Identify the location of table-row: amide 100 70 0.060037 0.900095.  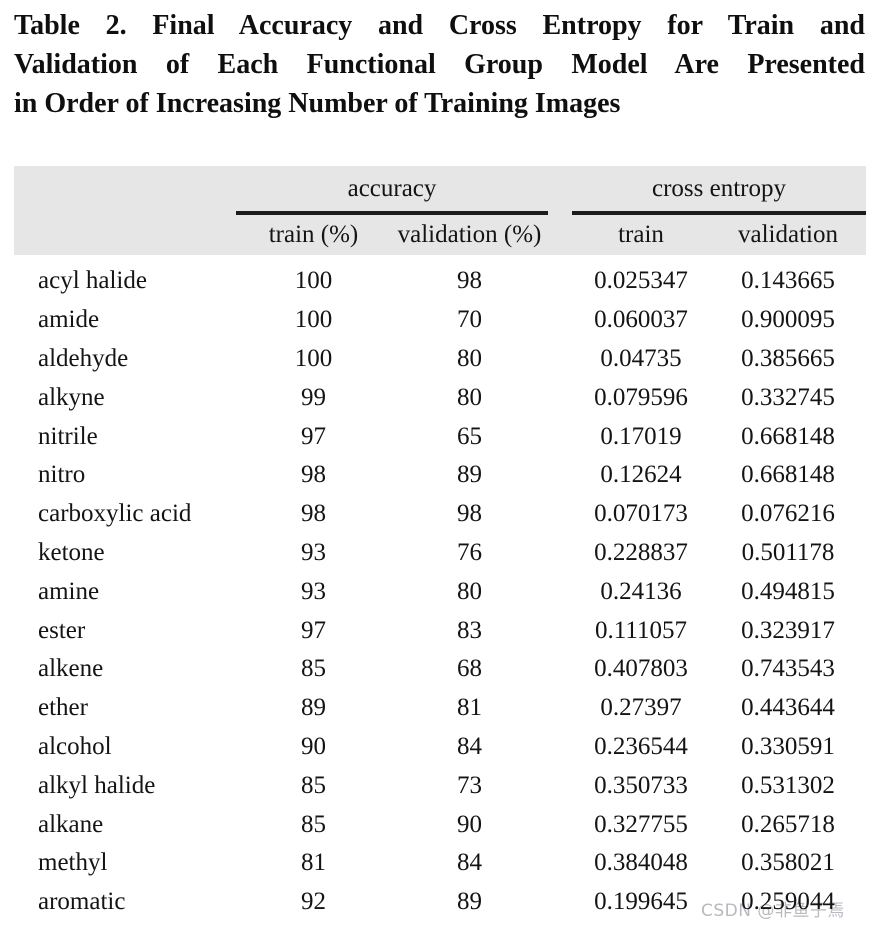
(440, 320).